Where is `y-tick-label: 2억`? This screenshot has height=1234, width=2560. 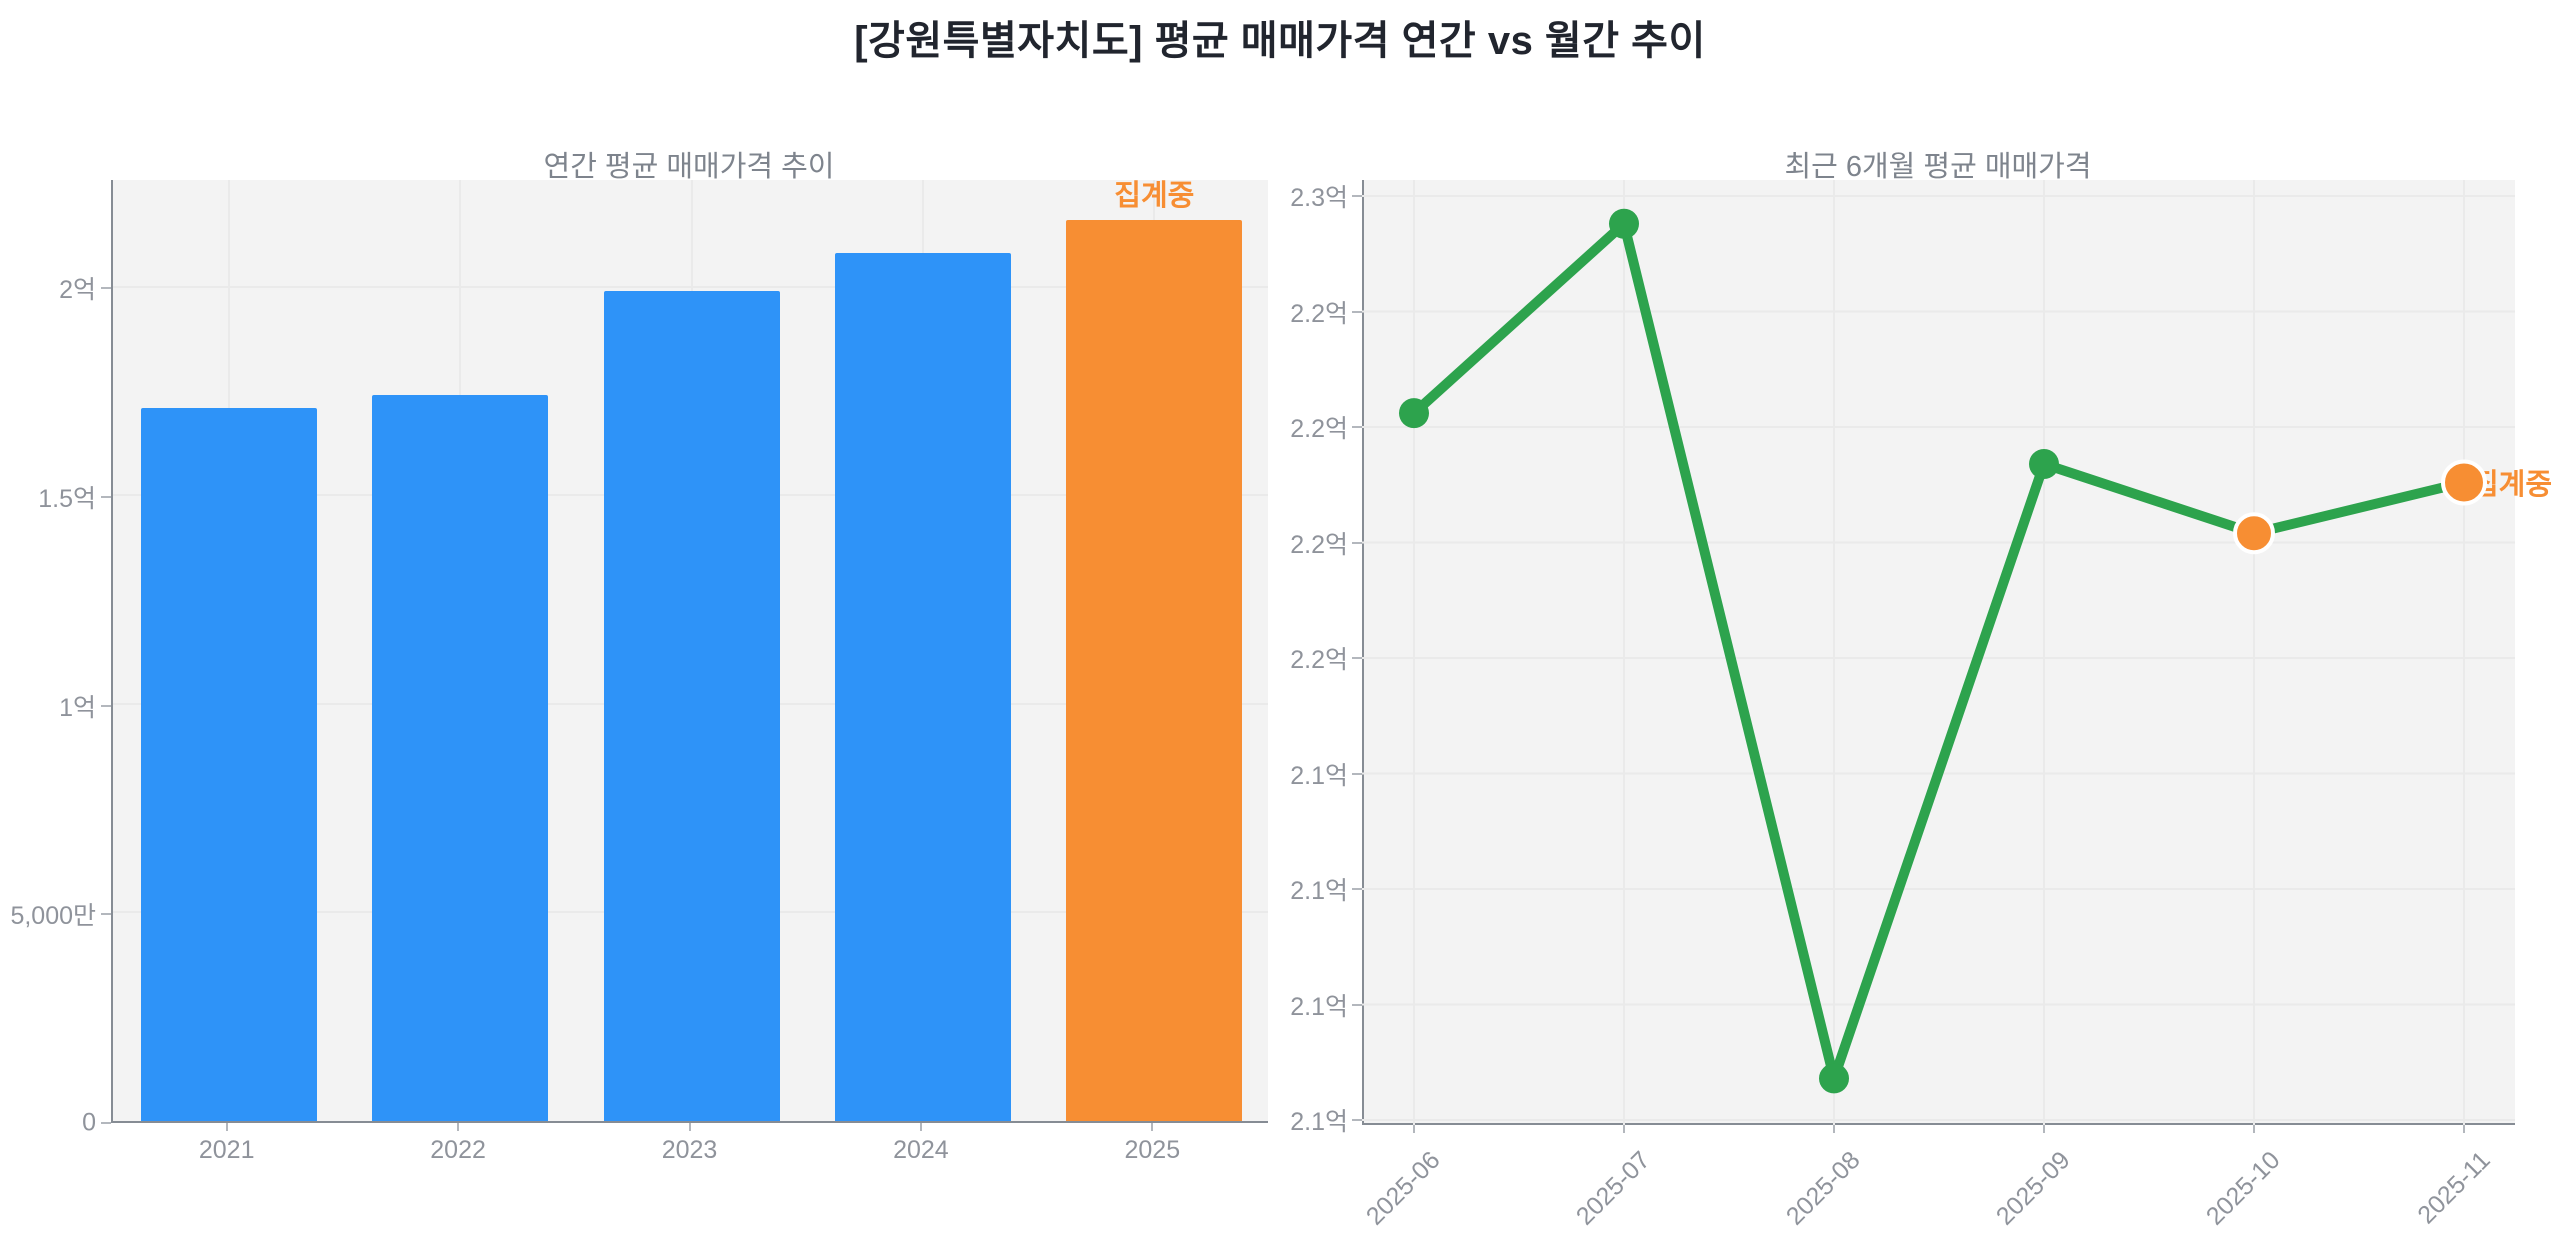
y-tick-label: 2억 is located at coordinates (77, 290).